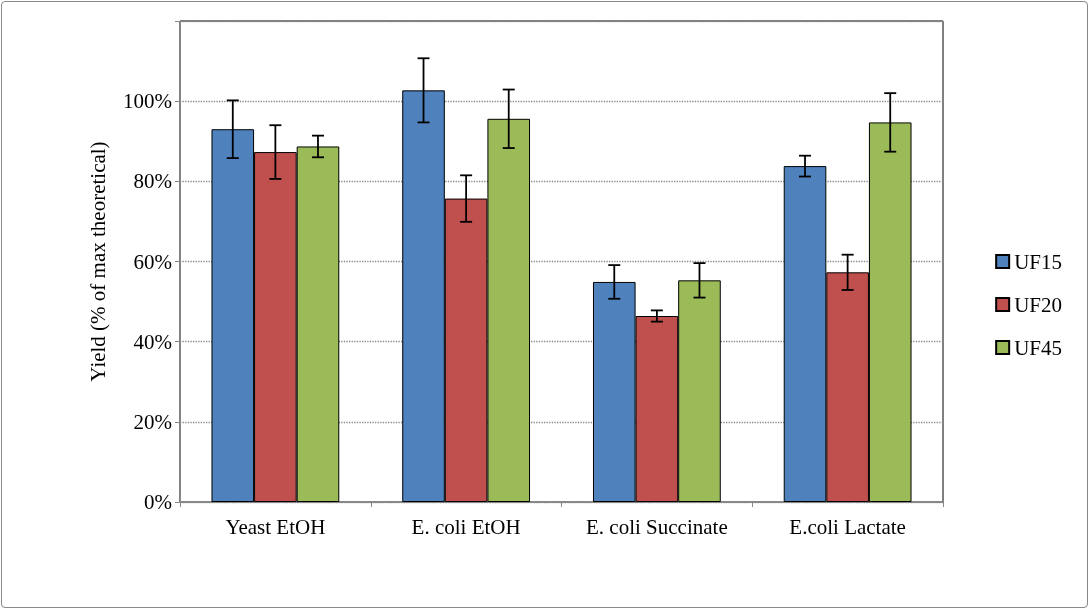  I want to click on y-axis-title: Yield (% of max theoretical), so click(97, 261).